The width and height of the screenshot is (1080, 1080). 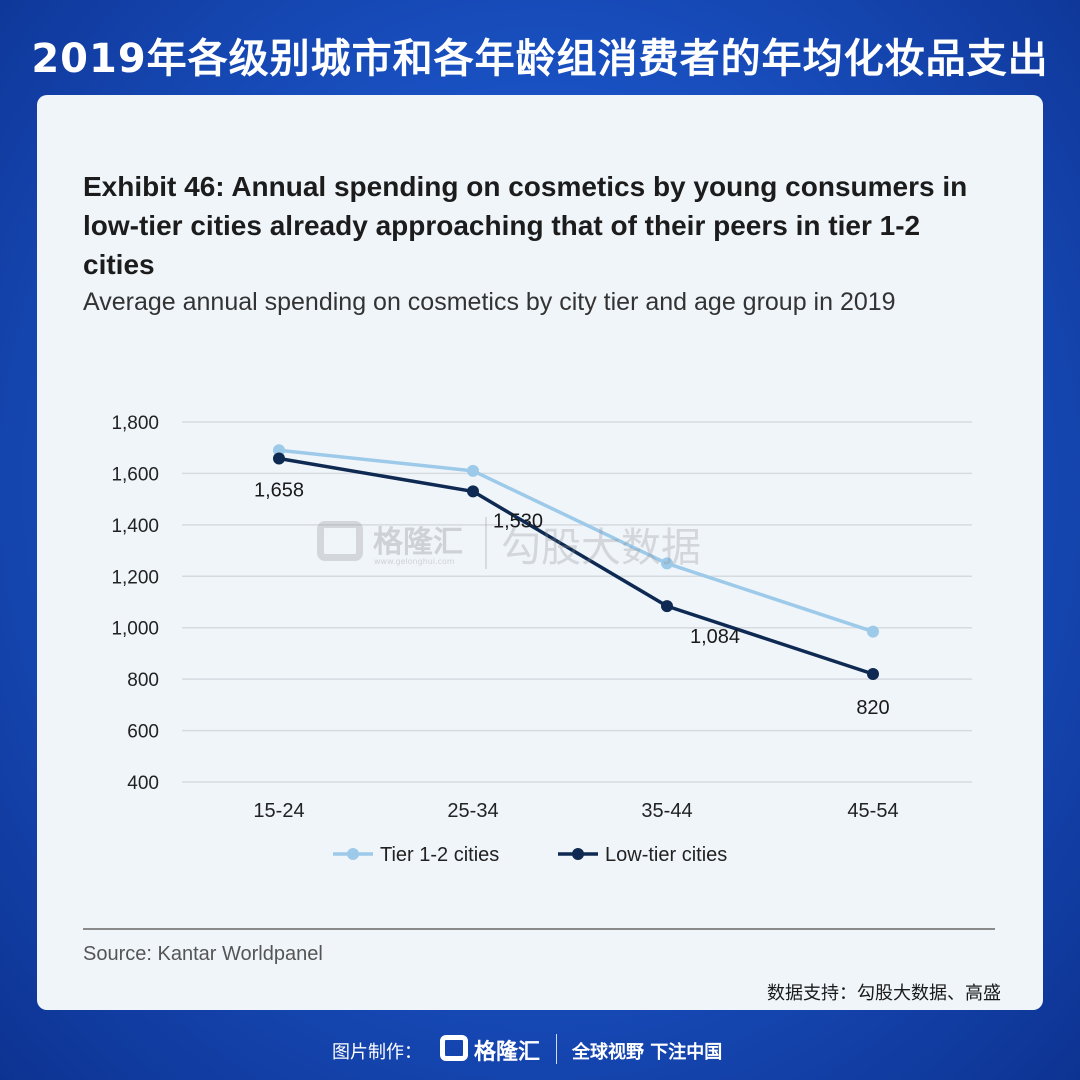 I want to click on y-tick-label: 600, so click(x=143, y=732).